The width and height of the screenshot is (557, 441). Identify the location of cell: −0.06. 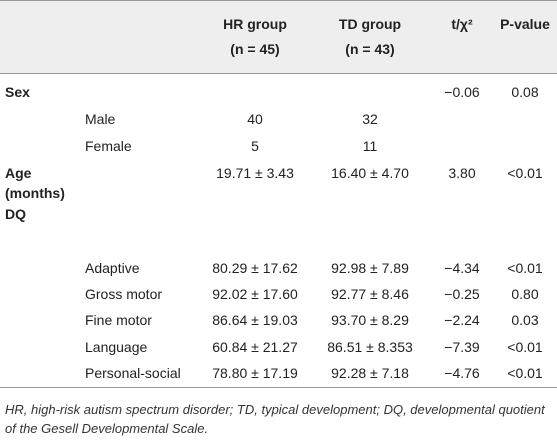
(462, 92).